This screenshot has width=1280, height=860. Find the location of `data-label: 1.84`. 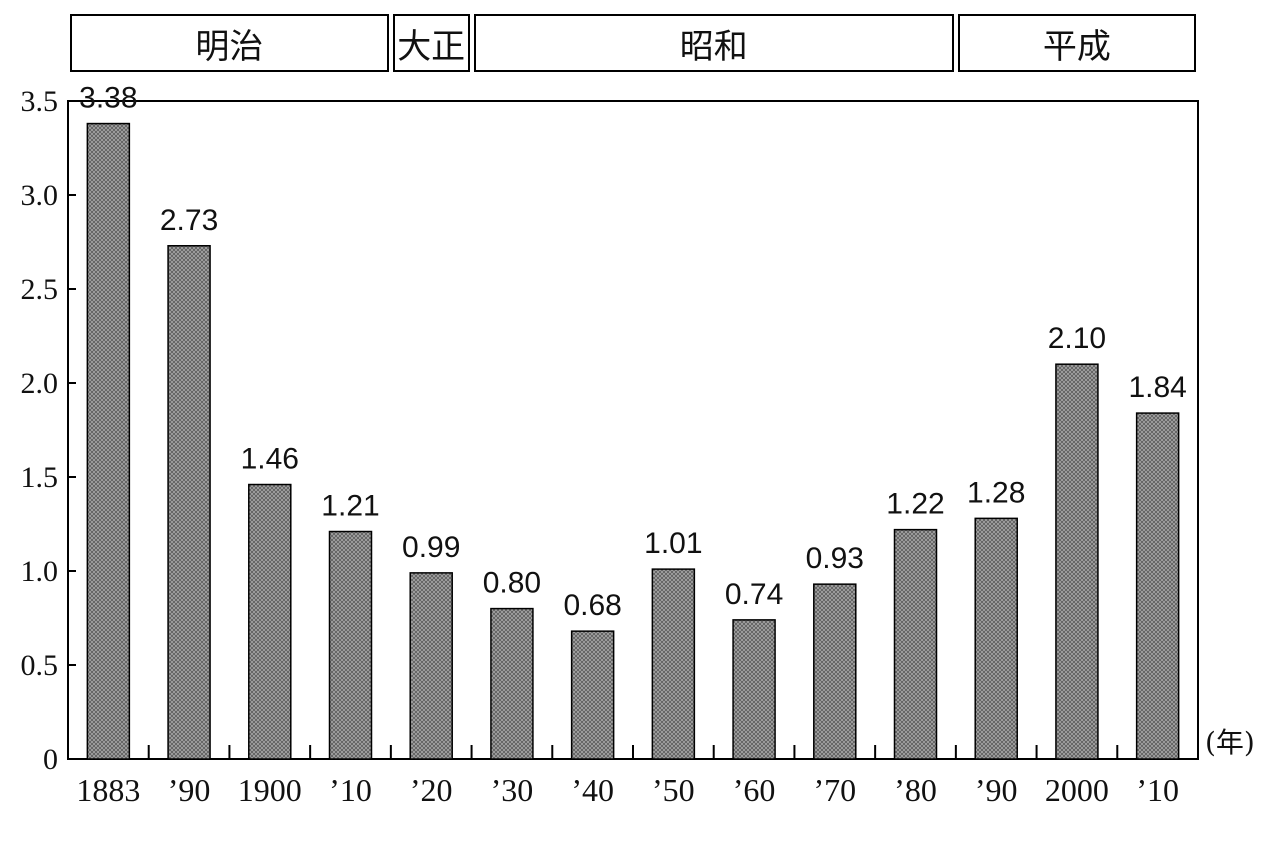

data-label: 1.84 is located at coordinates (1157, 387).